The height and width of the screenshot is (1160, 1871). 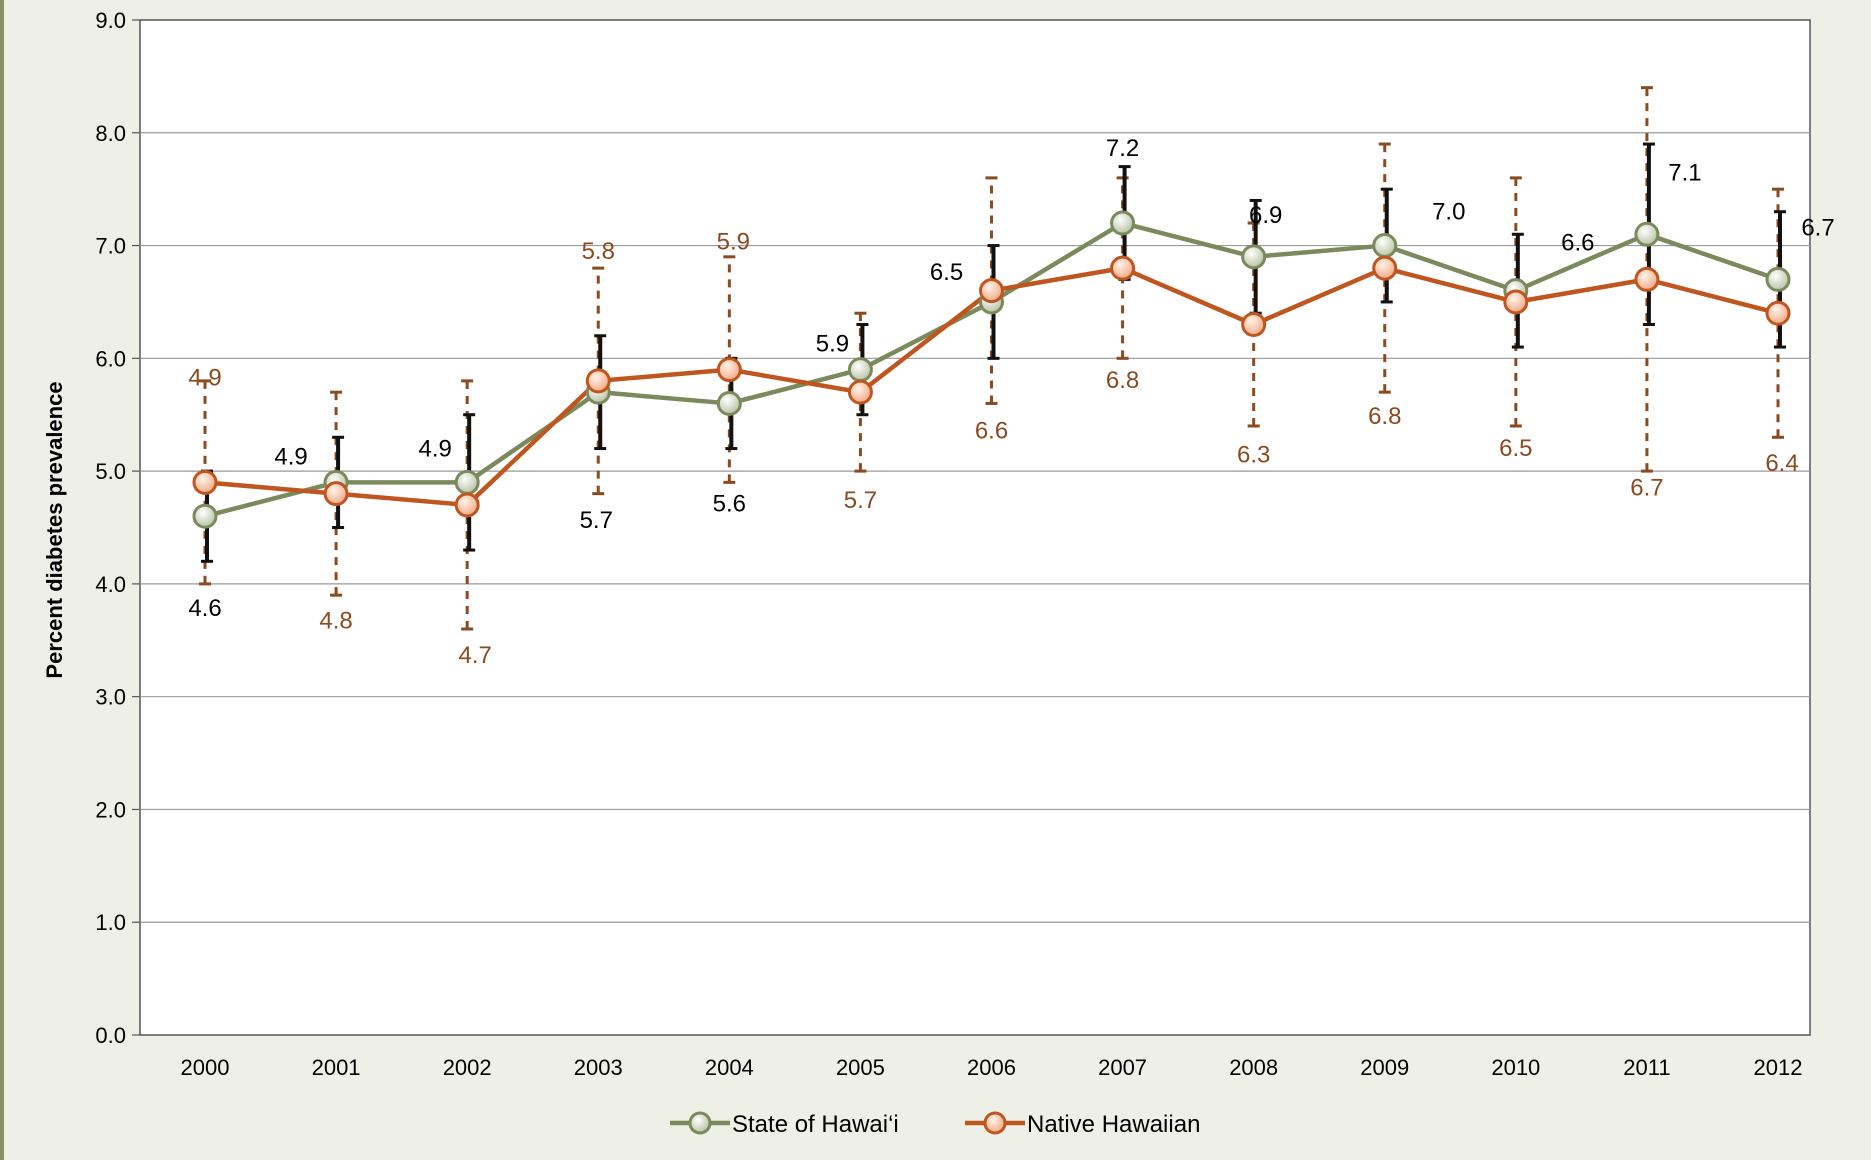 I want to click on state-of-hawaii-data-label: 5.7, so click(x=596, y=520).